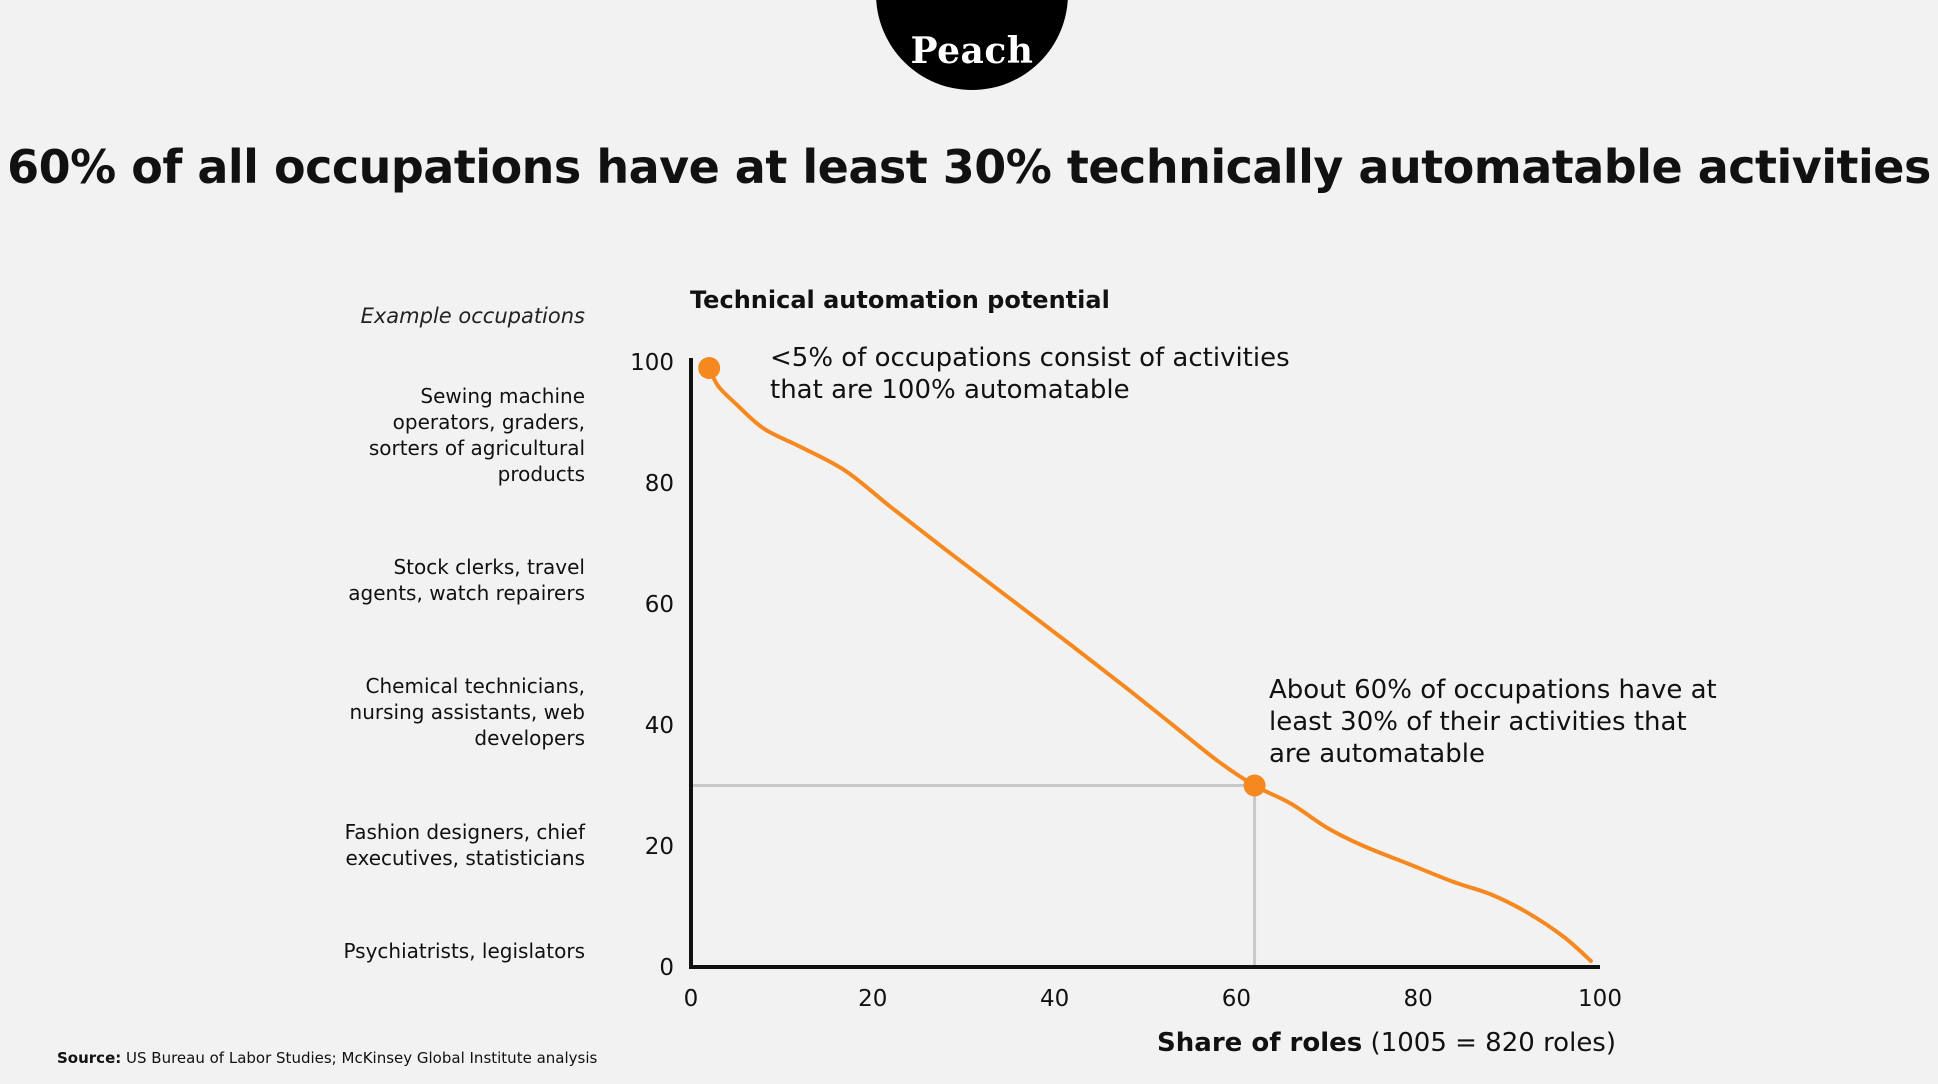  I want to click on guide-lines, so click(974, 875).